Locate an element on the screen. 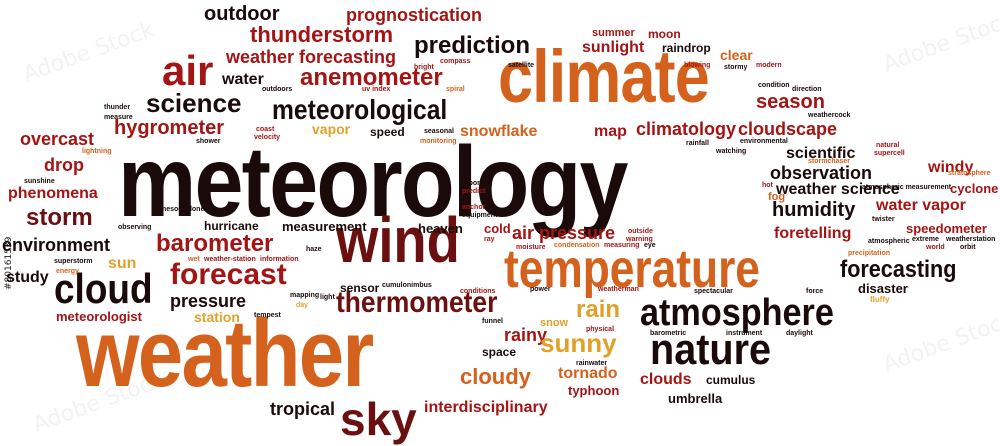 This screenshot has width=1000, height=446. word-extreme: extreme is located at coordinates (925, 239).